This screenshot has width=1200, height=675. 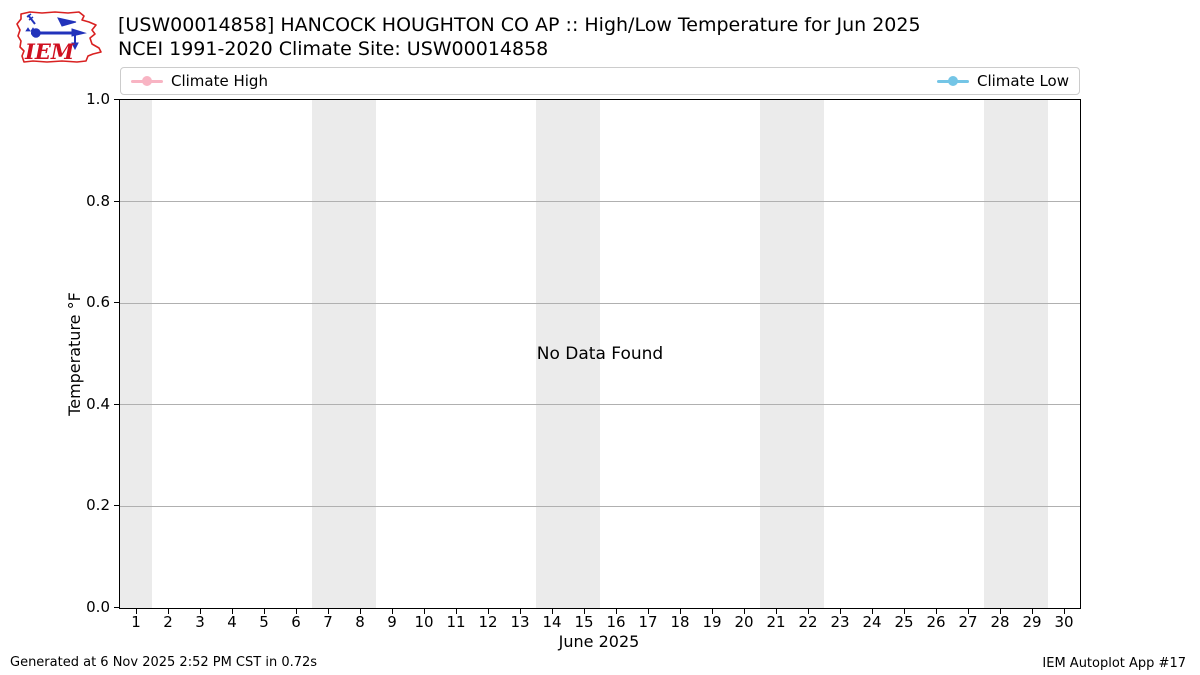 What do you see at coordinates (936, 622) in the screenshot?
I see `x-tick-label: 26` at bounding box center [936, 622].